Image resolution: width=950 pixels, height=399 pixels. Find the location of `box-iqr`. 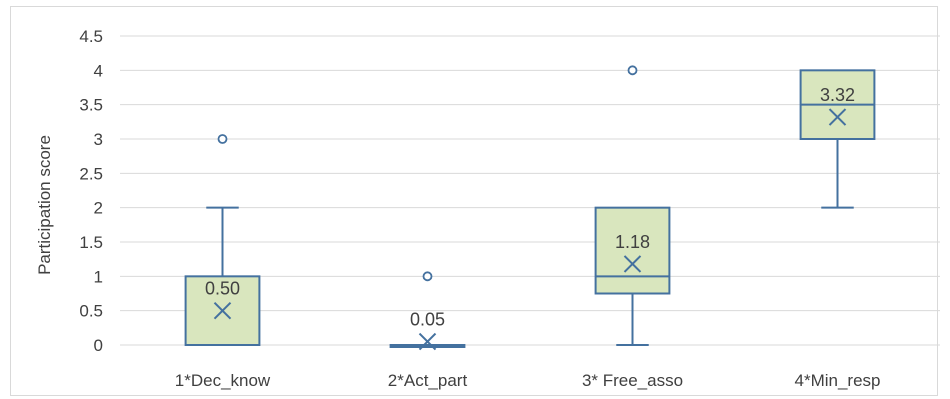

box-iqr is located at coordinates (632, 250).